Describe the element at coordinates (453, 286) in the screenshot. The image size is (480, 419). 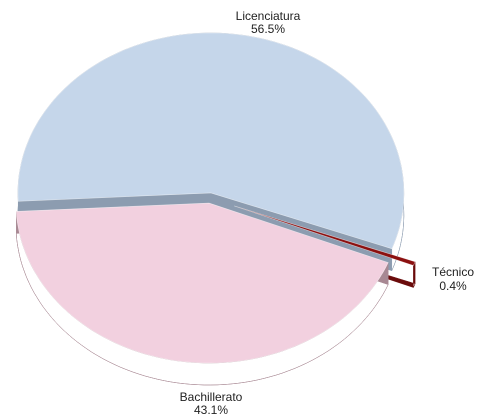
I see `slice-value-label: 0.4%` at that location.